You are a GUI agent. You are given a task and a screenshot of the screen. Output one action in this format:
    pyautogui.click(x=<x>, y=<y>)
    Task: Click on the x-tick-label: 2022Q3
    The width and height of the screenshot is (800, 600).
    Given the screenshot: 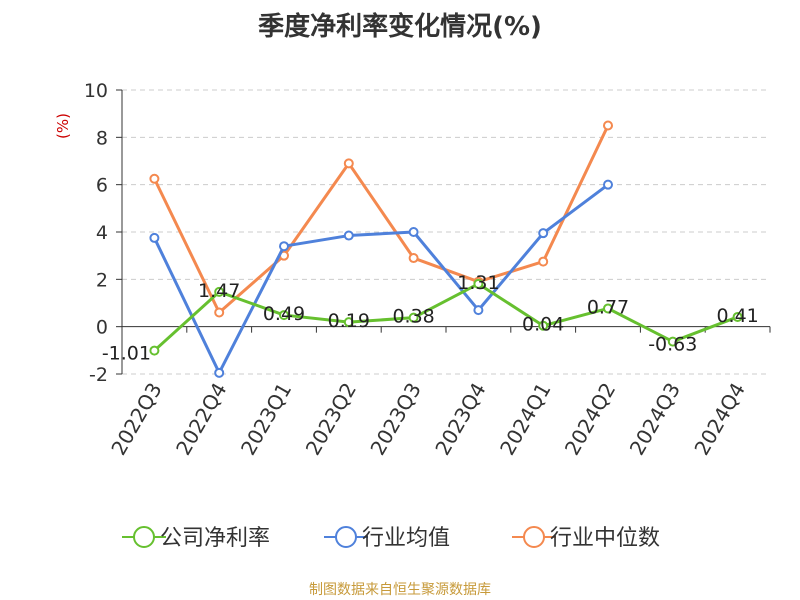 What is the action you would take?
    pyautogui.click(x=136, y=419)
    